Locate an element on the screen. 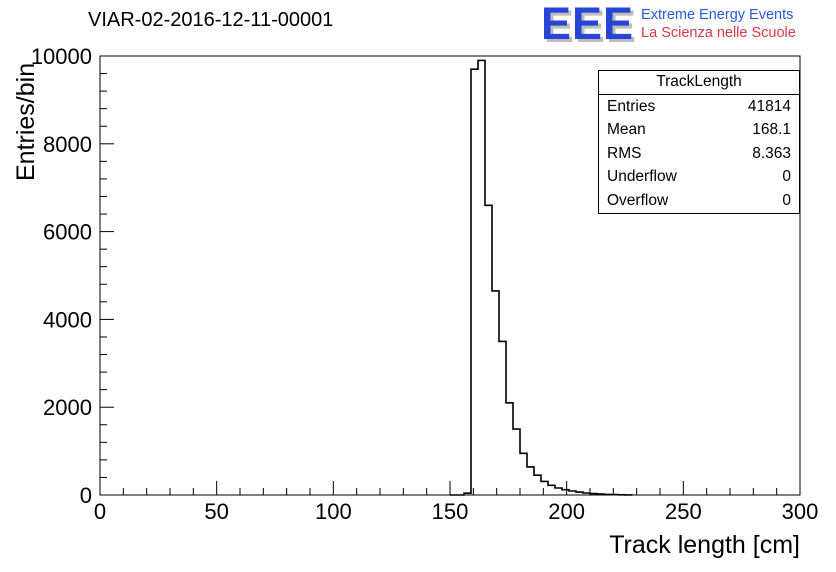 This screenshot has width=836, height=572. eee-logo-line2: La Scienza nelle Scuole is located at coordinates (718, 32).